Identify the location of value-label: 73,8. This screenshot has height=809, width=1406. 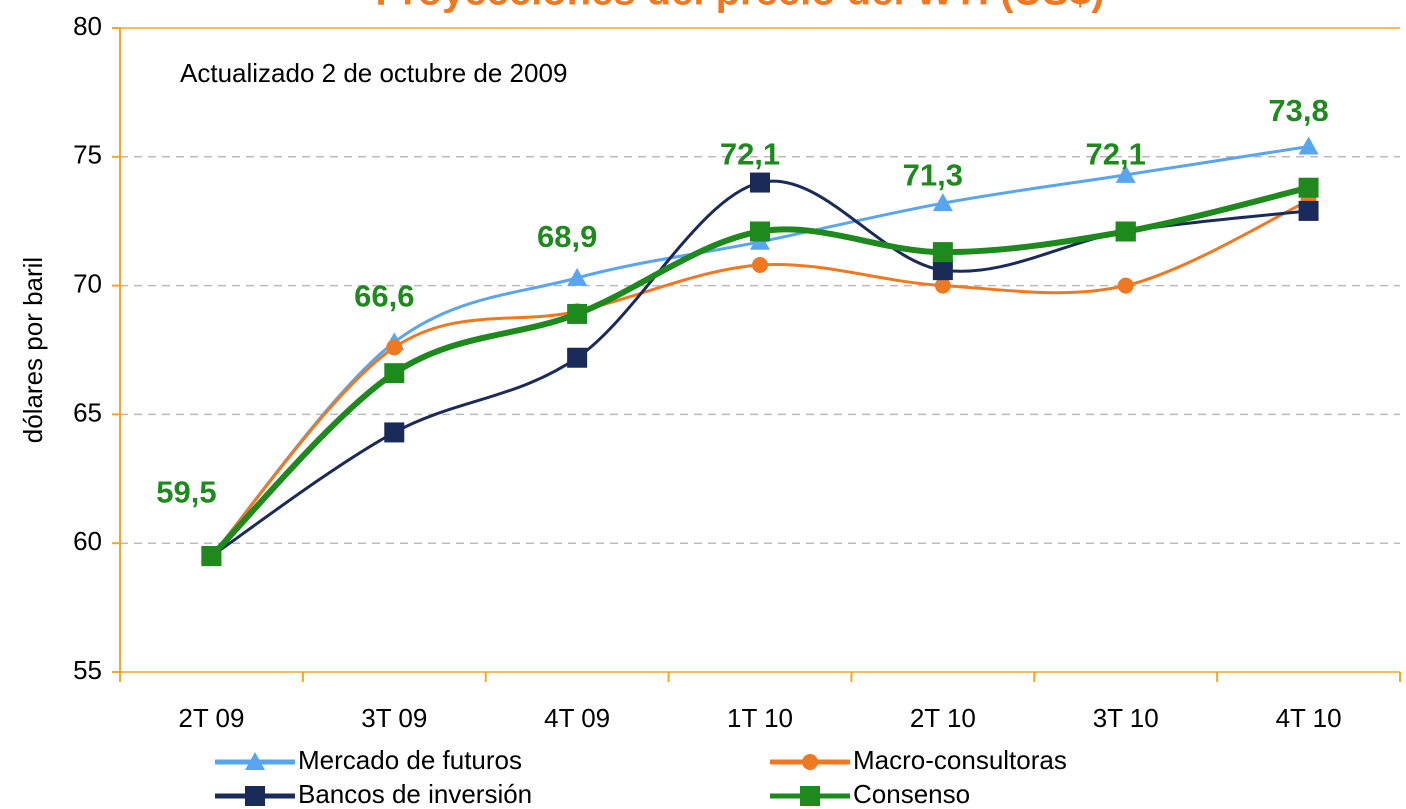
(1298, 110).